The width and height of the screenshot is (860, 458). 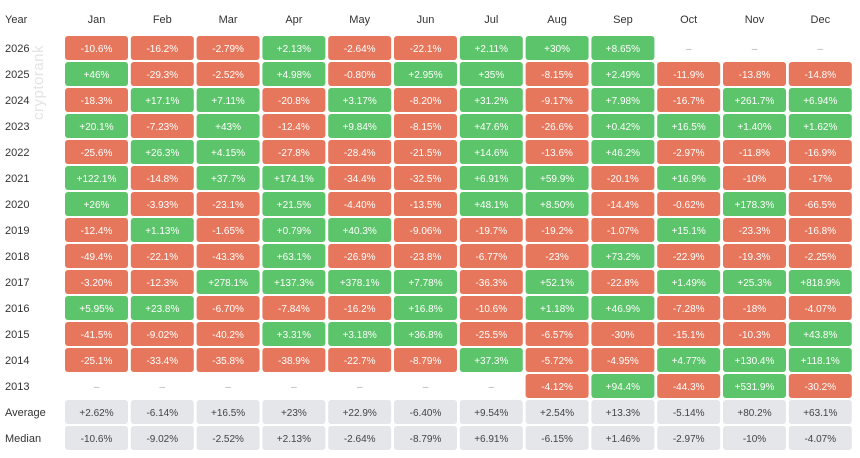 I want to click on cell-value-text: -12.4%, so click(x=97, y=231).